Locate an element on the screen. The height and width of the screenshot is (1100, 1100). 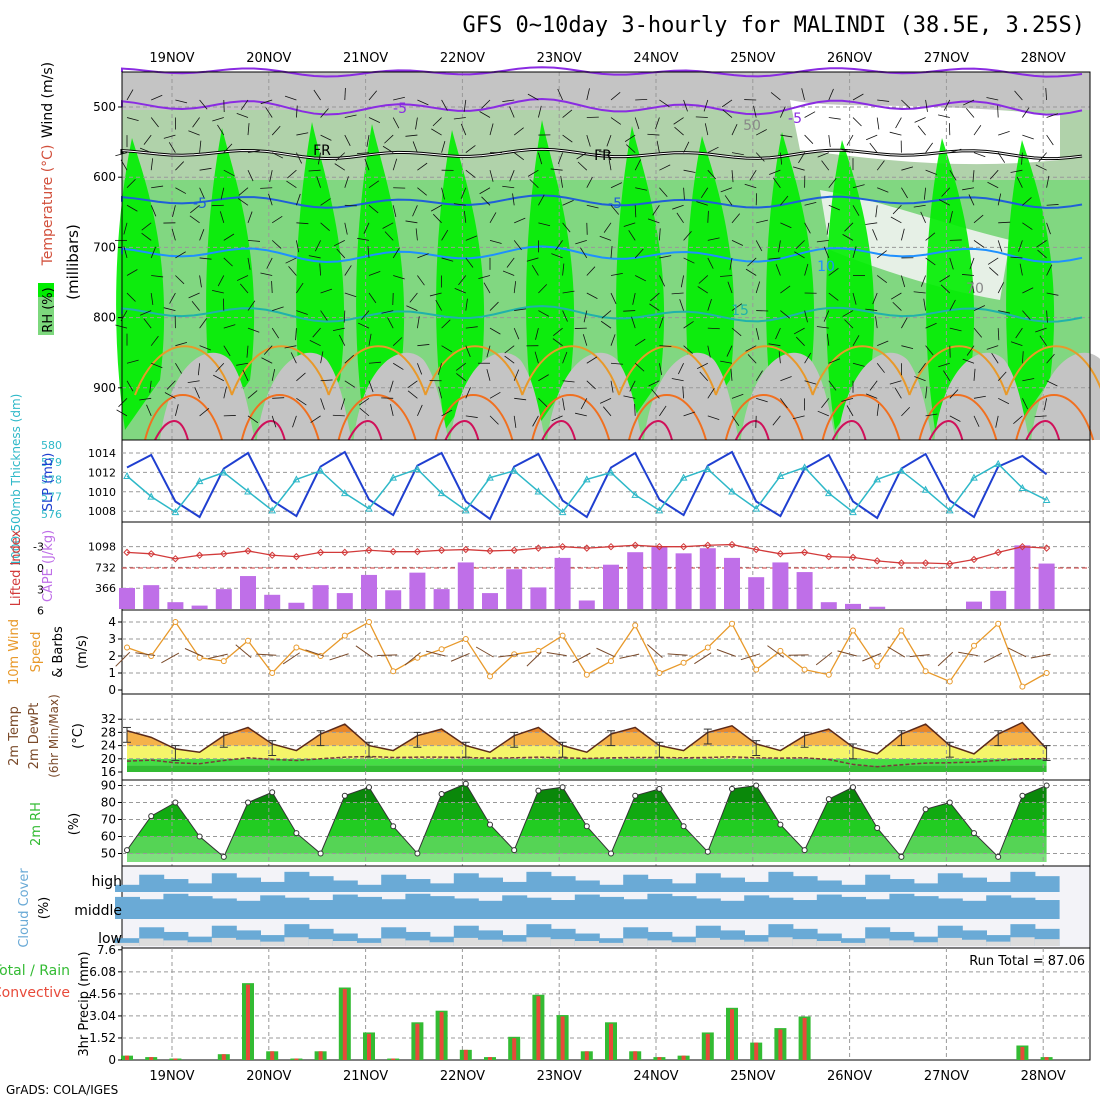
cloud-level-label: high is located at coordinates (106, 882).